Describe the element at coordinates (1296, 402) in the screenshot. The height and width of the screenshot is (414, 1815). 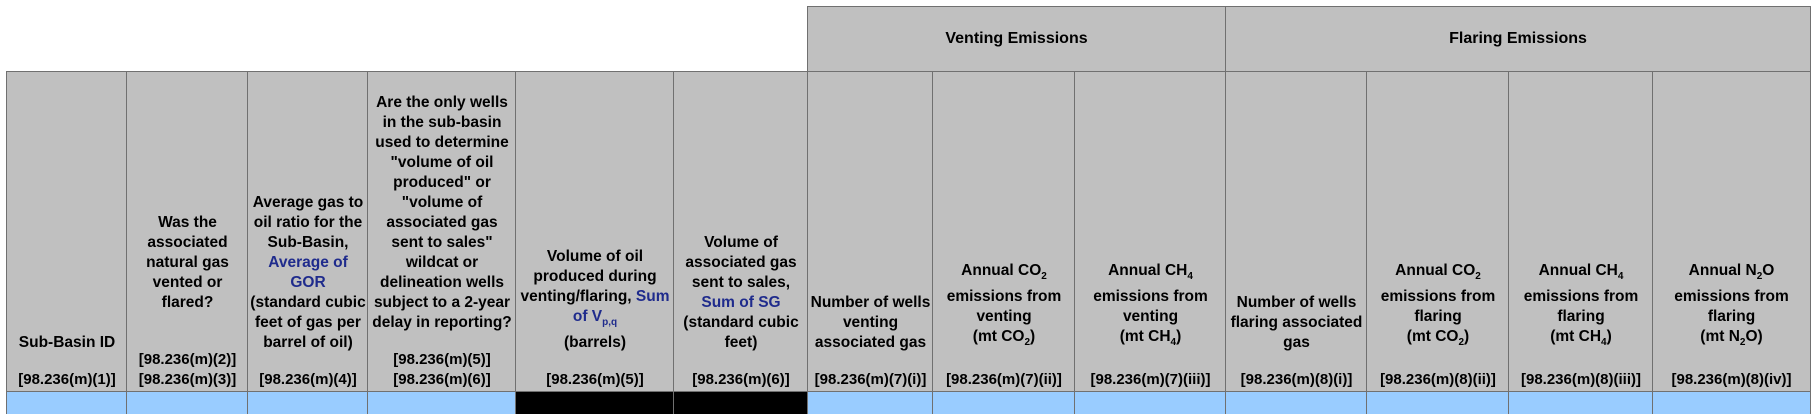
I see `cell-flaring-wells` at that location.